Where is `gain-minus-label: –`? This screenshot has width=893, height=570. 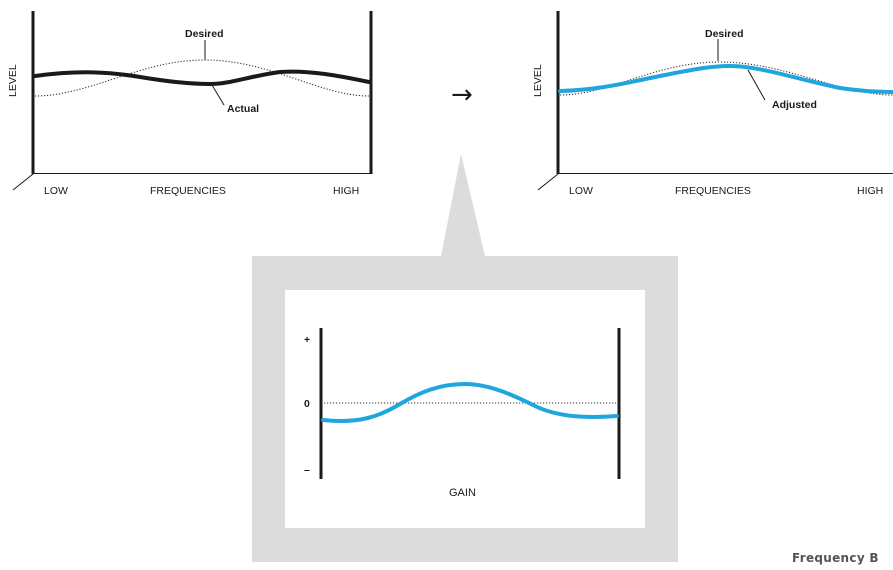 gain-minus-label: – is located at coordinates (307, 470).